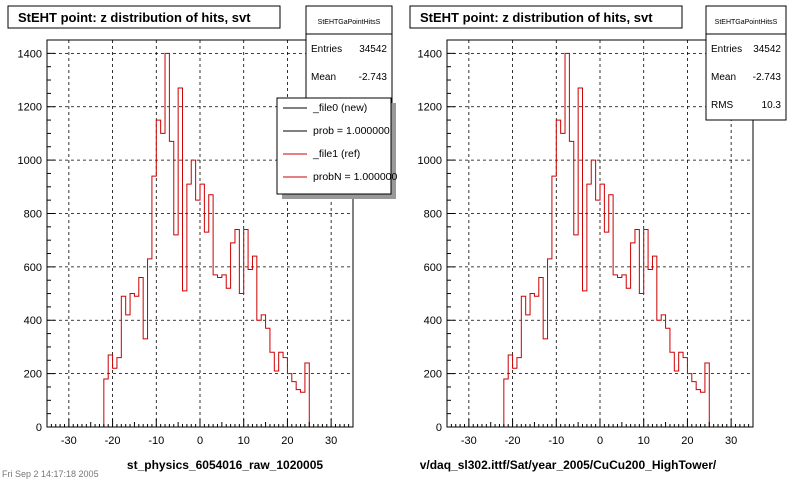  I want to click on title-box-left: StEHT point: z distribution of hits, svt, so click(144, 17).